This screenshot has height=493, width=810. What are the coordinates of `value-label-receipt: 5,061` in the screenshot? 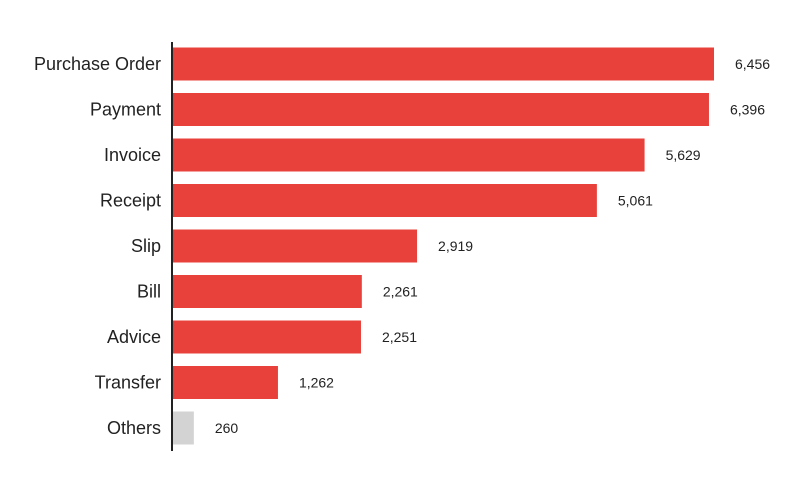 It's located at (635, 201).